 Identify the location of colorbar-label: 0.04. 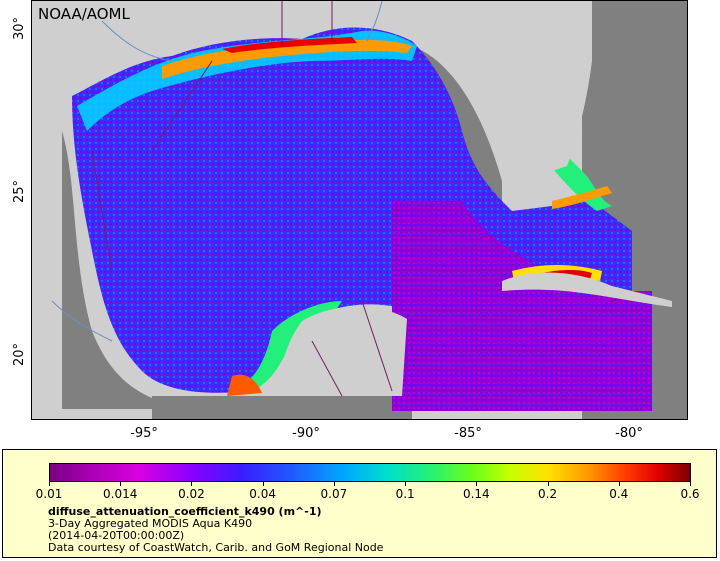
(263, 494).